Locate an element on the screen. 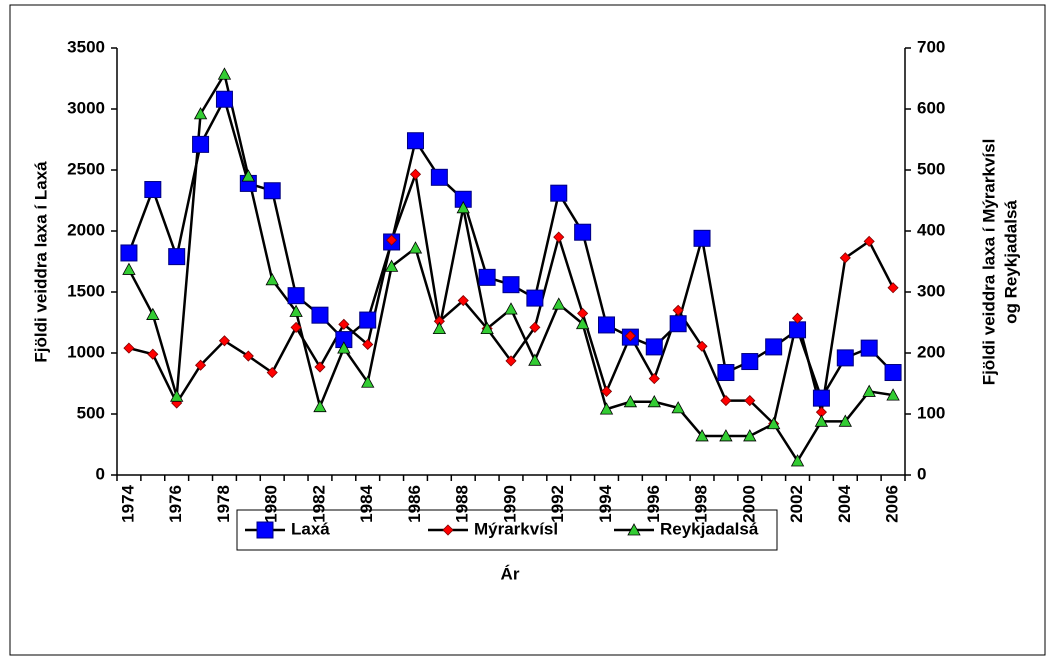  x-tick-label: 1974 is located at coordinates (127, 503).